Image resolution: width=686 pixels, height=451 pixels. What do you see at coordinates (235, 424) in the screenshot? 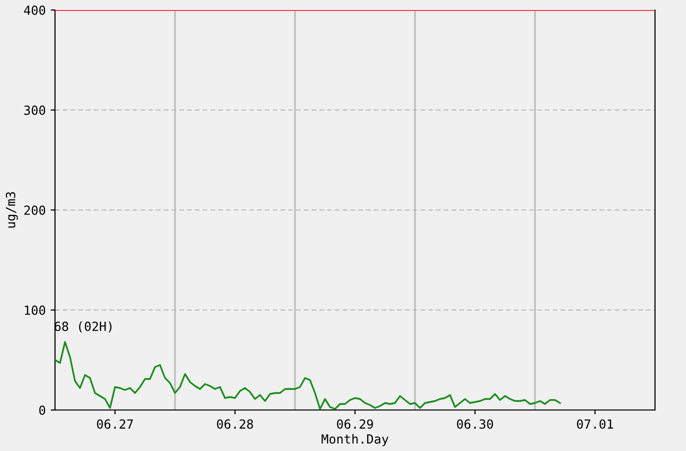
I see `x-tick-label: 06.28` at bounding box center [235, 424].